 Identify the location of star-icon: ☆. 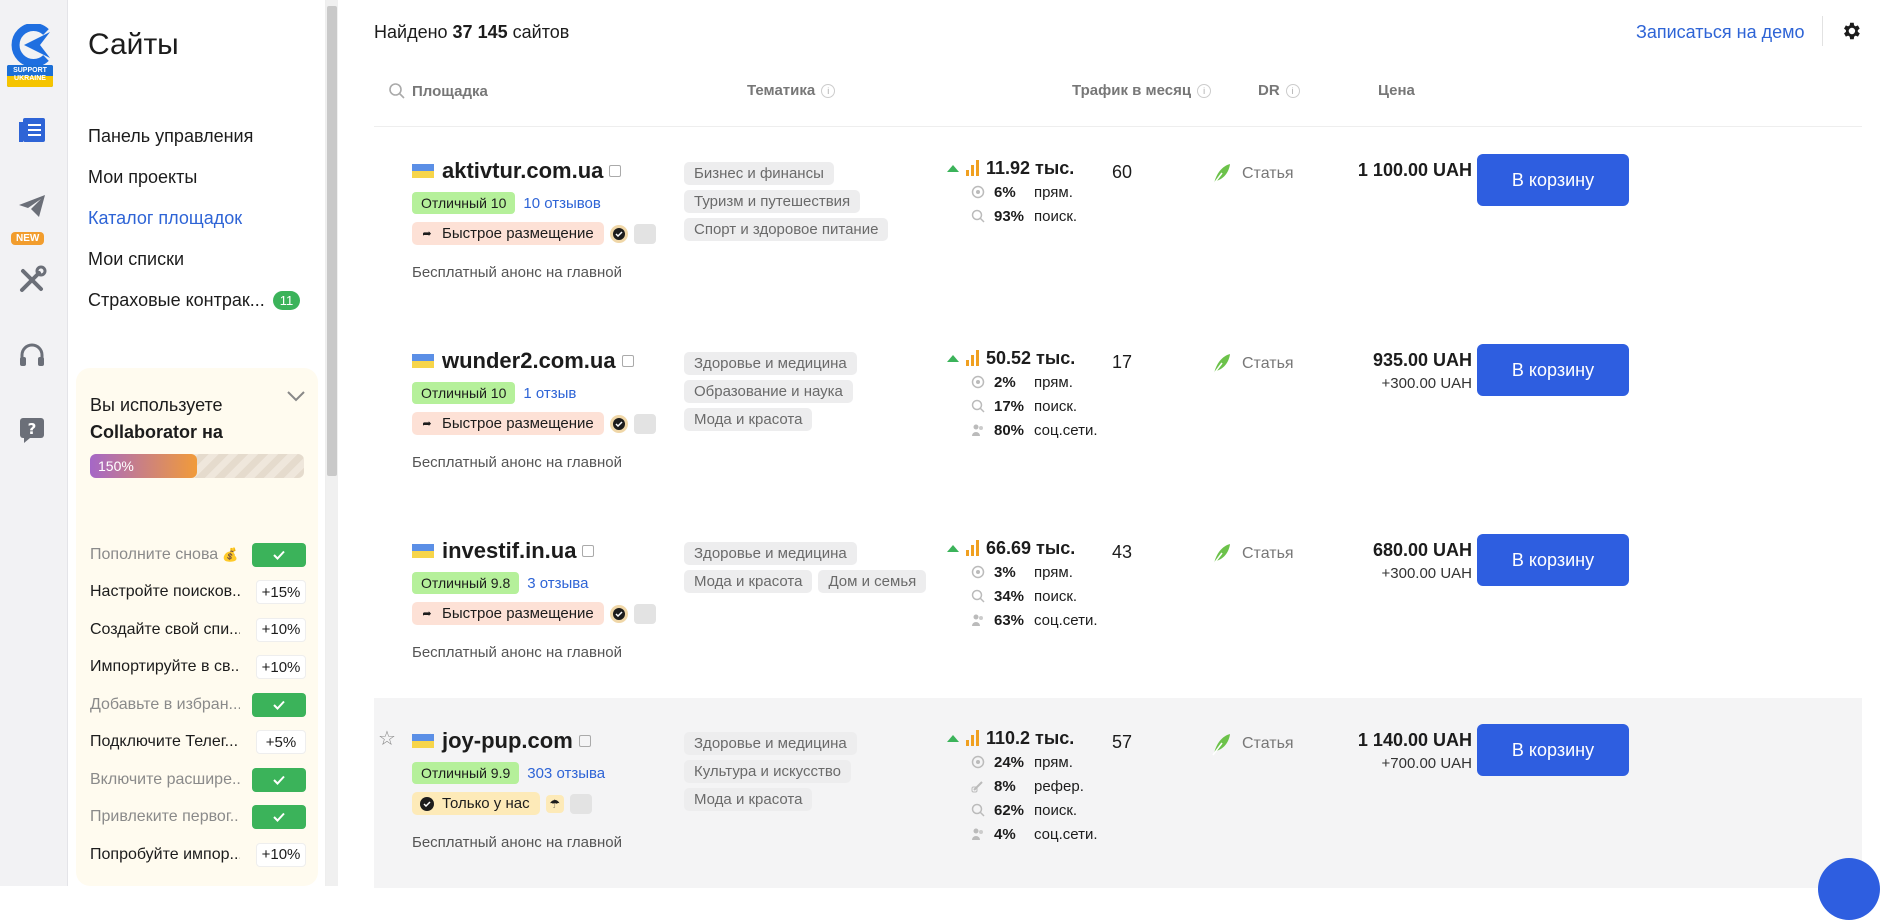
(387, 739).